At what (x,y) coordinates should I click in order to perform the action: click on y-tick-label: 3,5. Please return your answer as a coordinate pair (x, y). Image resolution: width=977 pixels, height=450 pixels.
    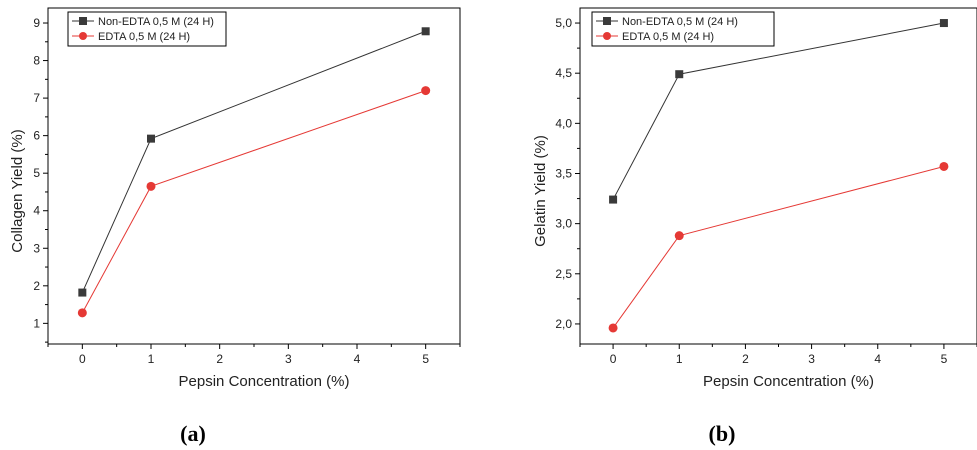
    Looking at the image, I should click on (563, 173).